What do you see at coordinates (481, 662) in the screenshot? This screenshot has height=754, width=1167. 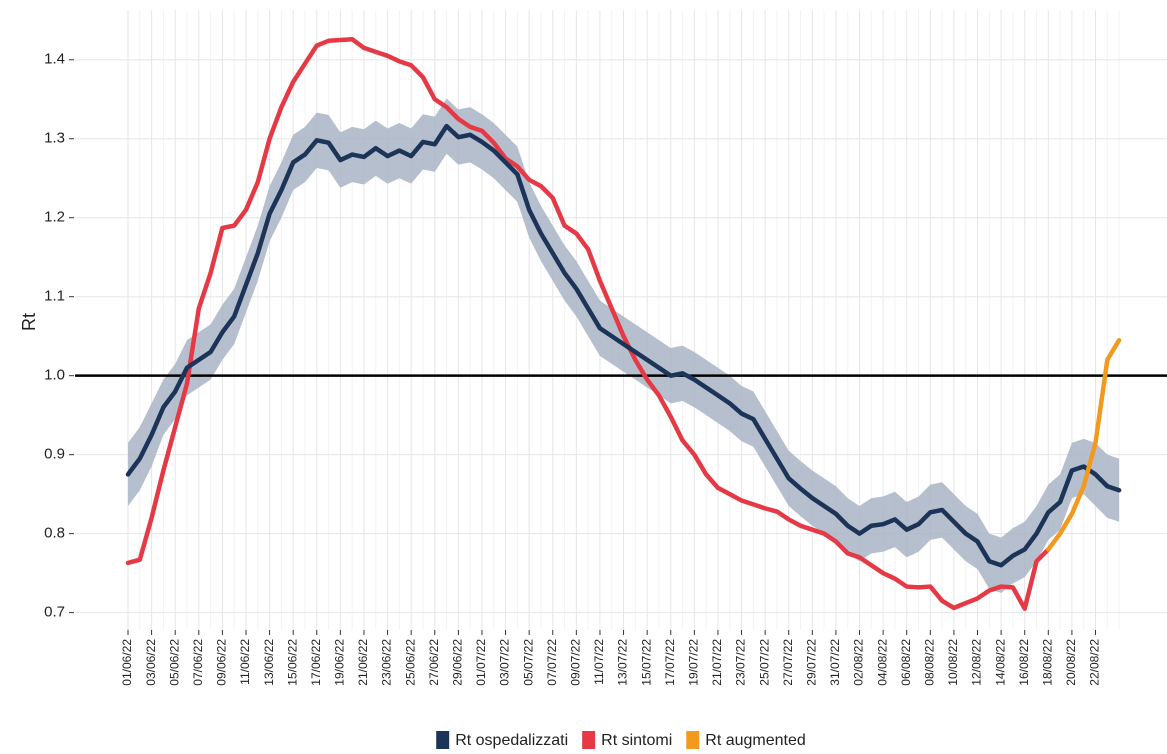 I see `x-tick-label: 01/07/22` at bounding box center [481, 662].